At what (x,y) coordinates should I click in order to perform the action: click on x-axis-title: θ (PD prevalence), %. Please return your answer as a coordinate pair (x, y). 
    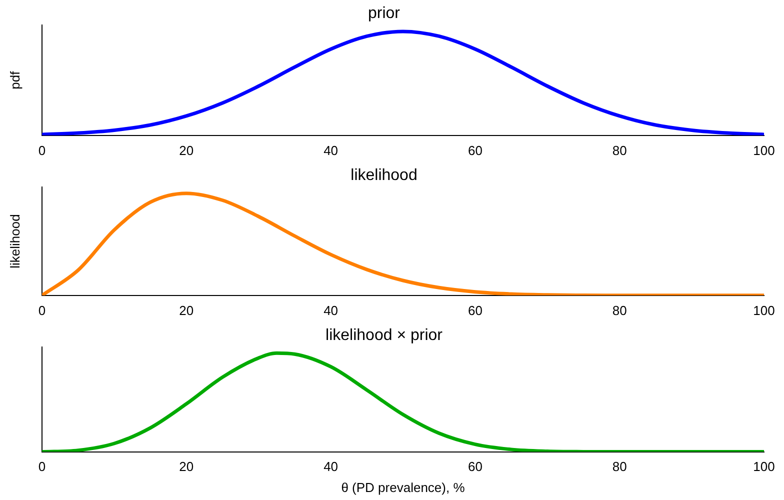
    Looking at the image, I should click on (403, 487).